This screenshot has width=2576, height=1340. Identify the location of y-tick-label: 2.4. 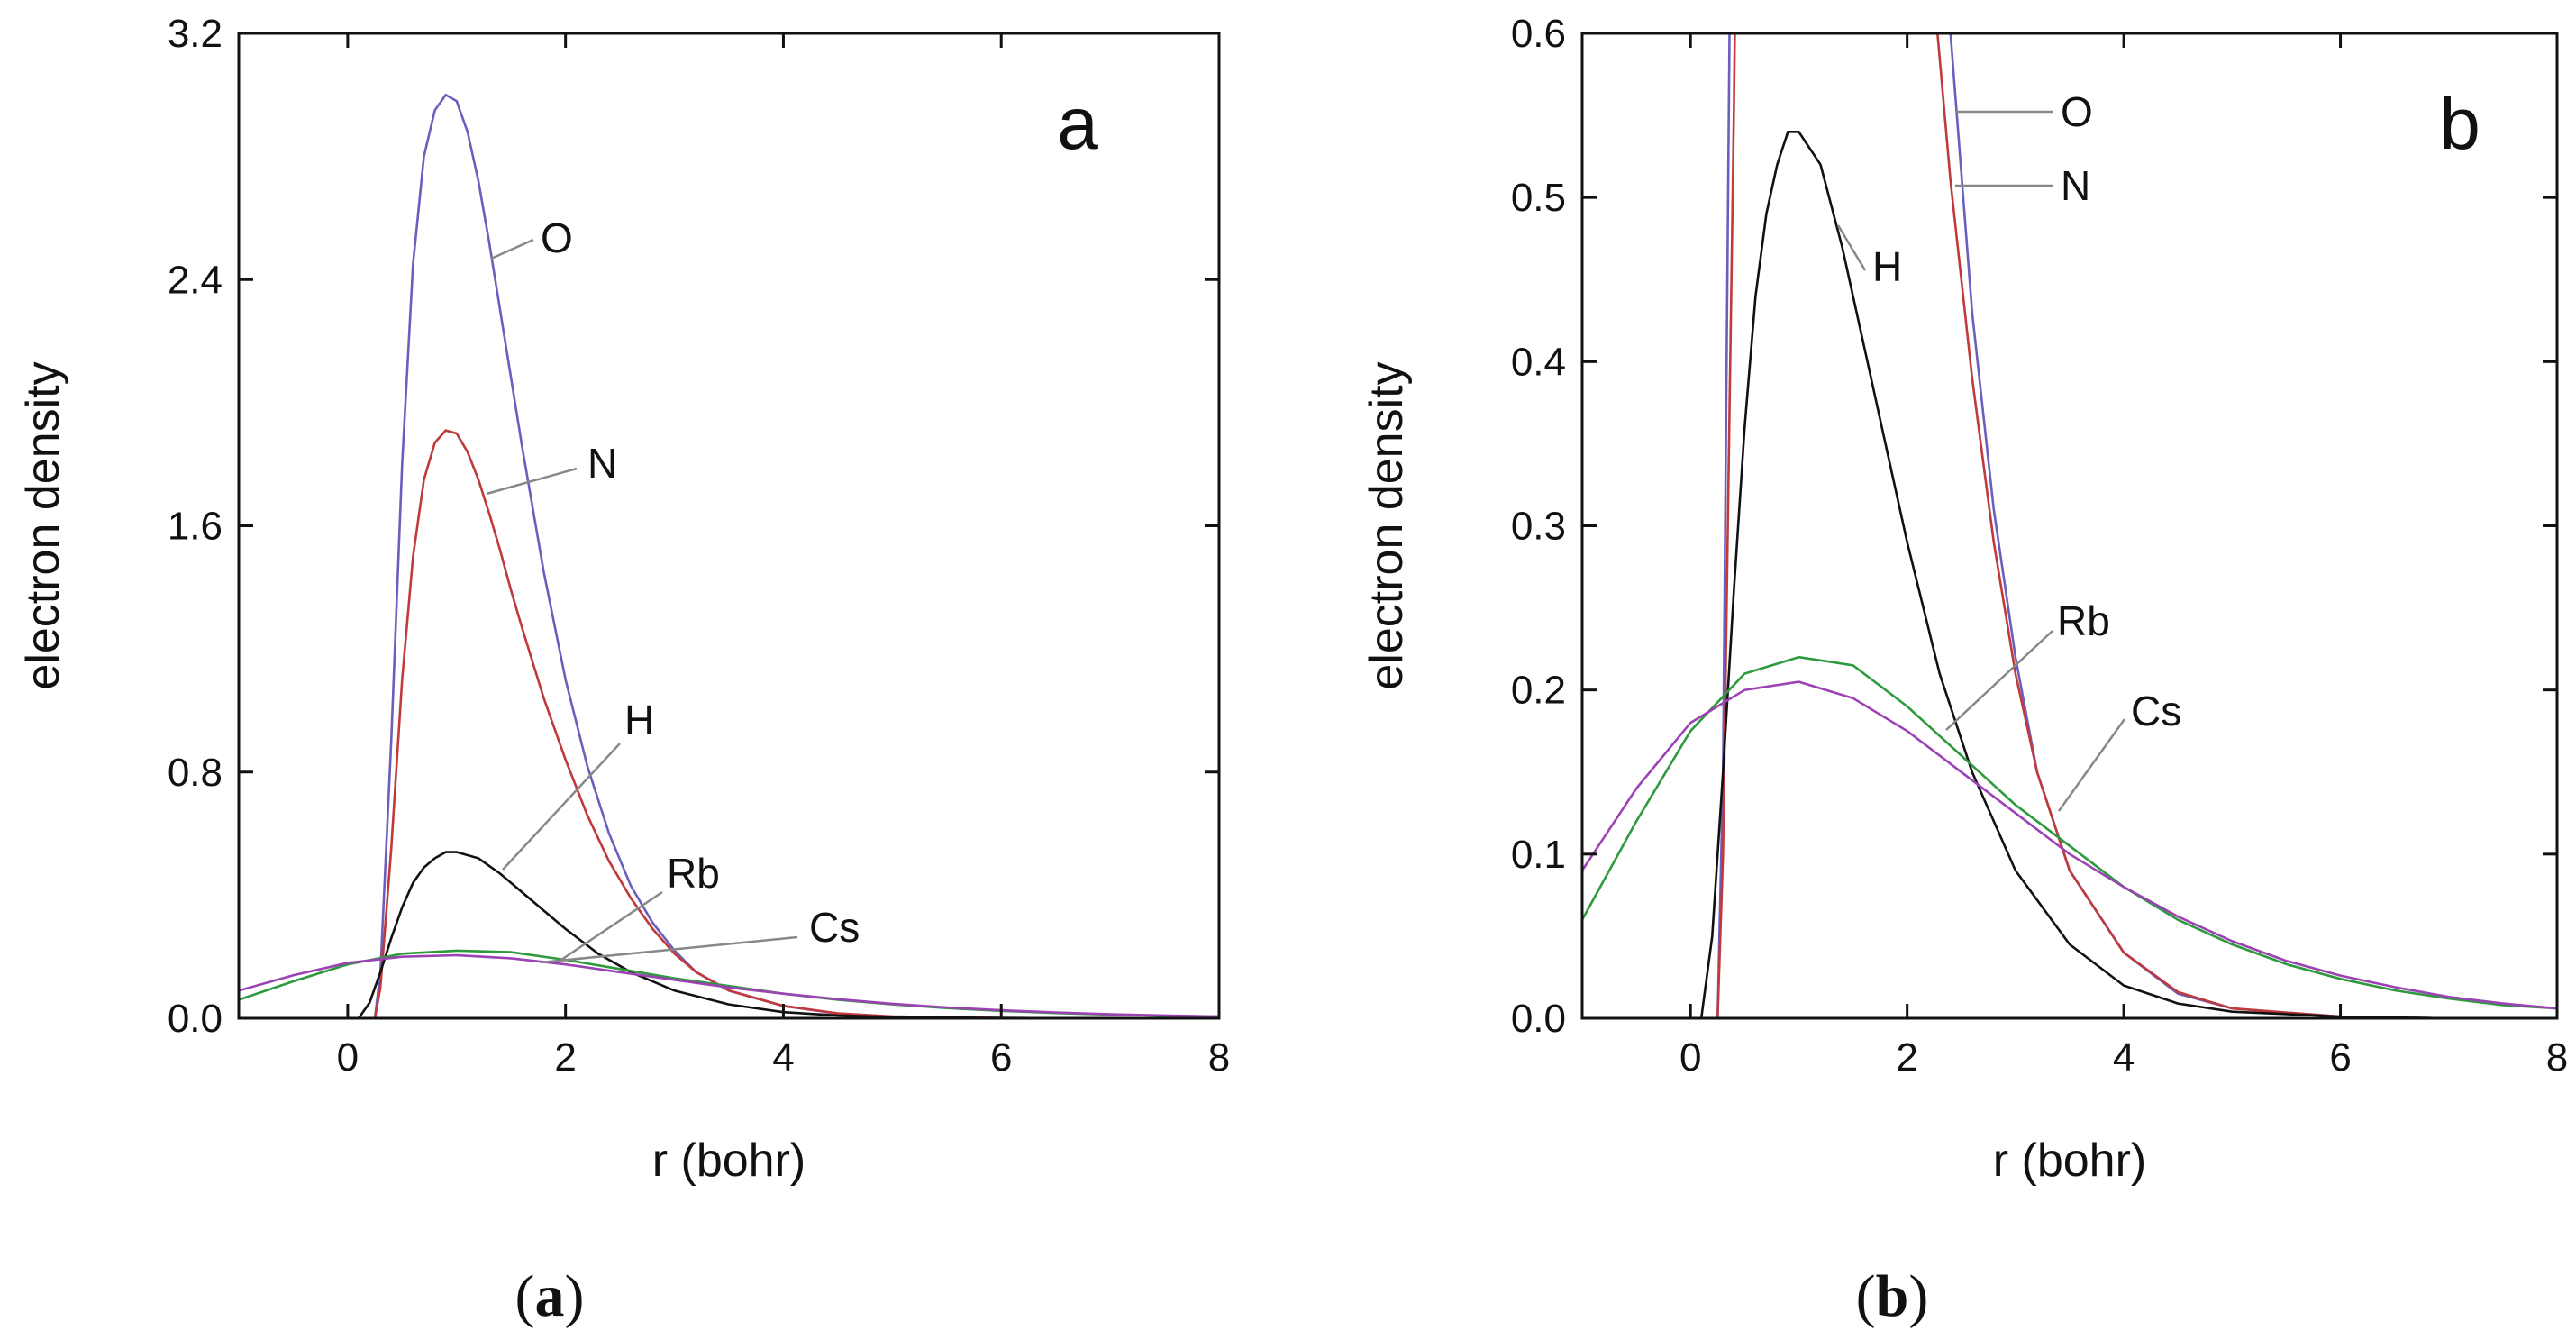
(195, 280).